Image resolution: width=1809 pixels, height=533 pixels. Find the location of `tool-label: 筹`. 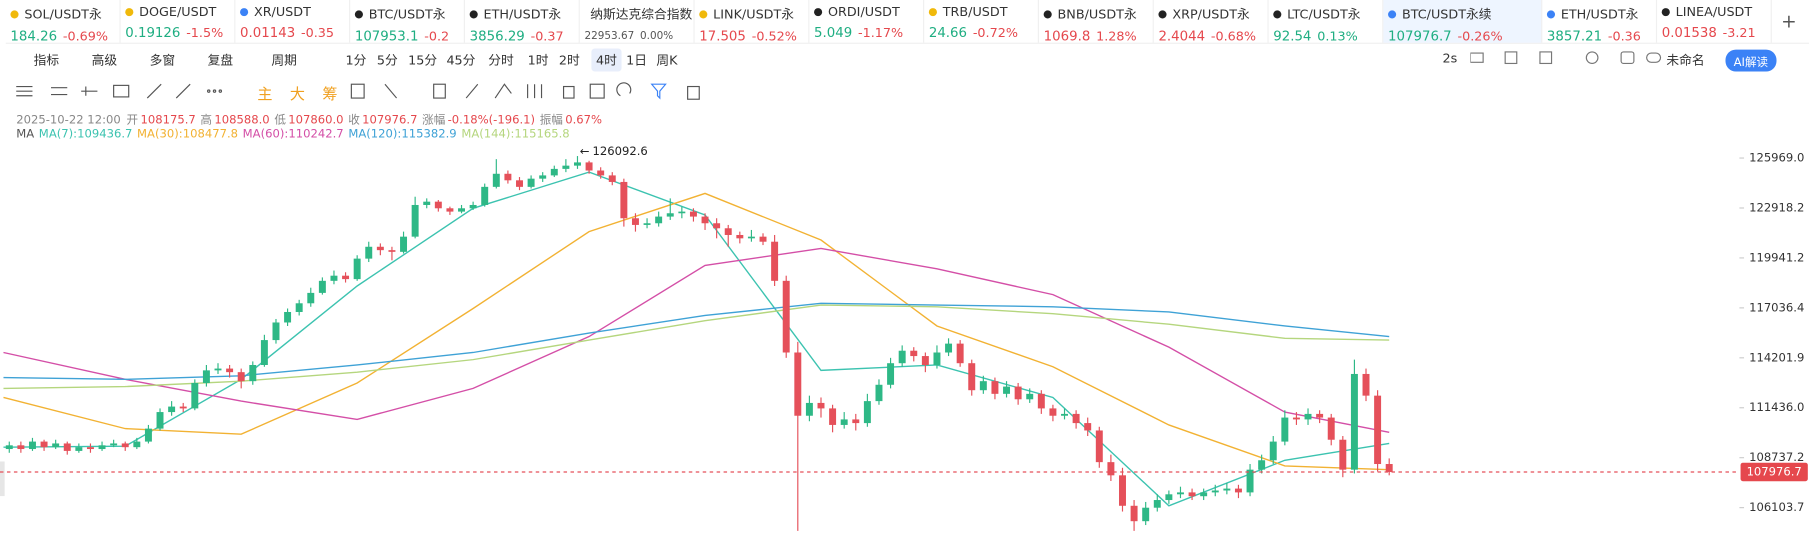

tool-label: 筹 is located at coordinates (330, 95).